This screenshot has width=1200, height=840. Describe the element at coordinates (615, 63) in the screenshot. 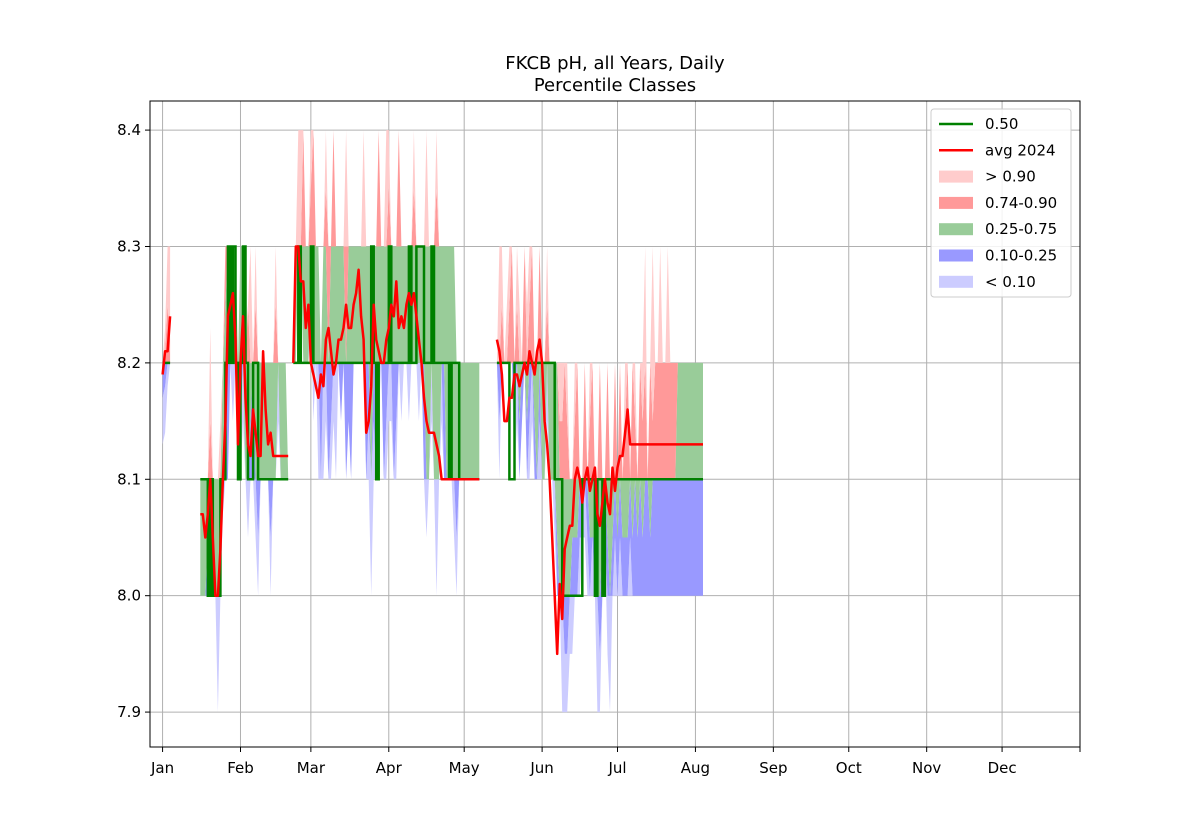

I see `chart-title: FKCB pH, all Years, Daily` at that location.